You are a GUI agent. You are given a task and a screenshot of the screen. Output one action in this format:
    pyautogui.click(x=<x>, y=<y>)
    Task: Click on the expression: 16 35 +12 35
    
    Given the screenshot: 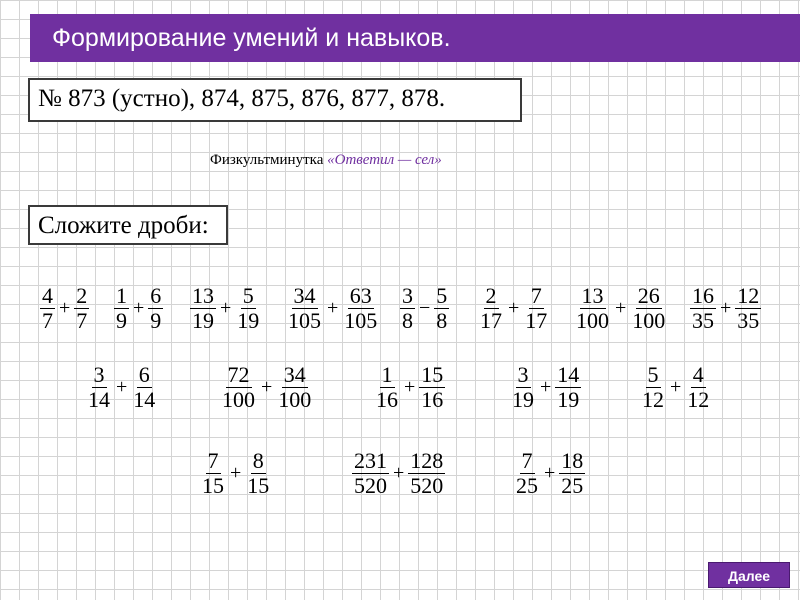 What is the action you would take?
    pyautogui.click(x=725, y=308)
    